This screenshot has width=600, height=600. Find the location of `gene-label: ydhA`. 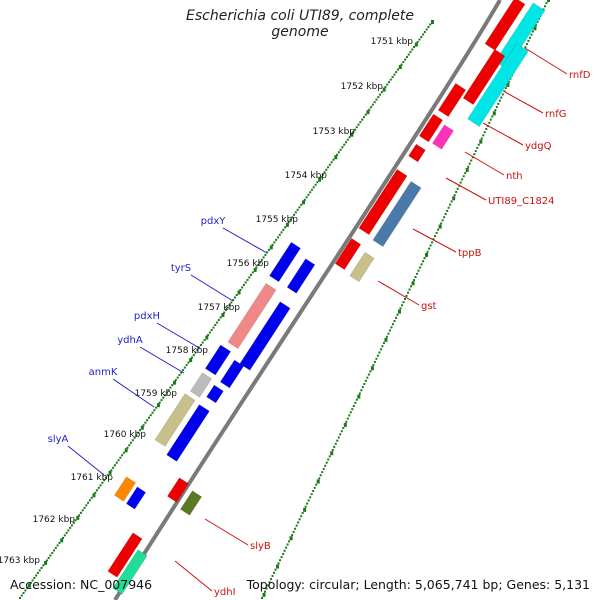

gene-label: ydhA is located at coordinates (130, 340).